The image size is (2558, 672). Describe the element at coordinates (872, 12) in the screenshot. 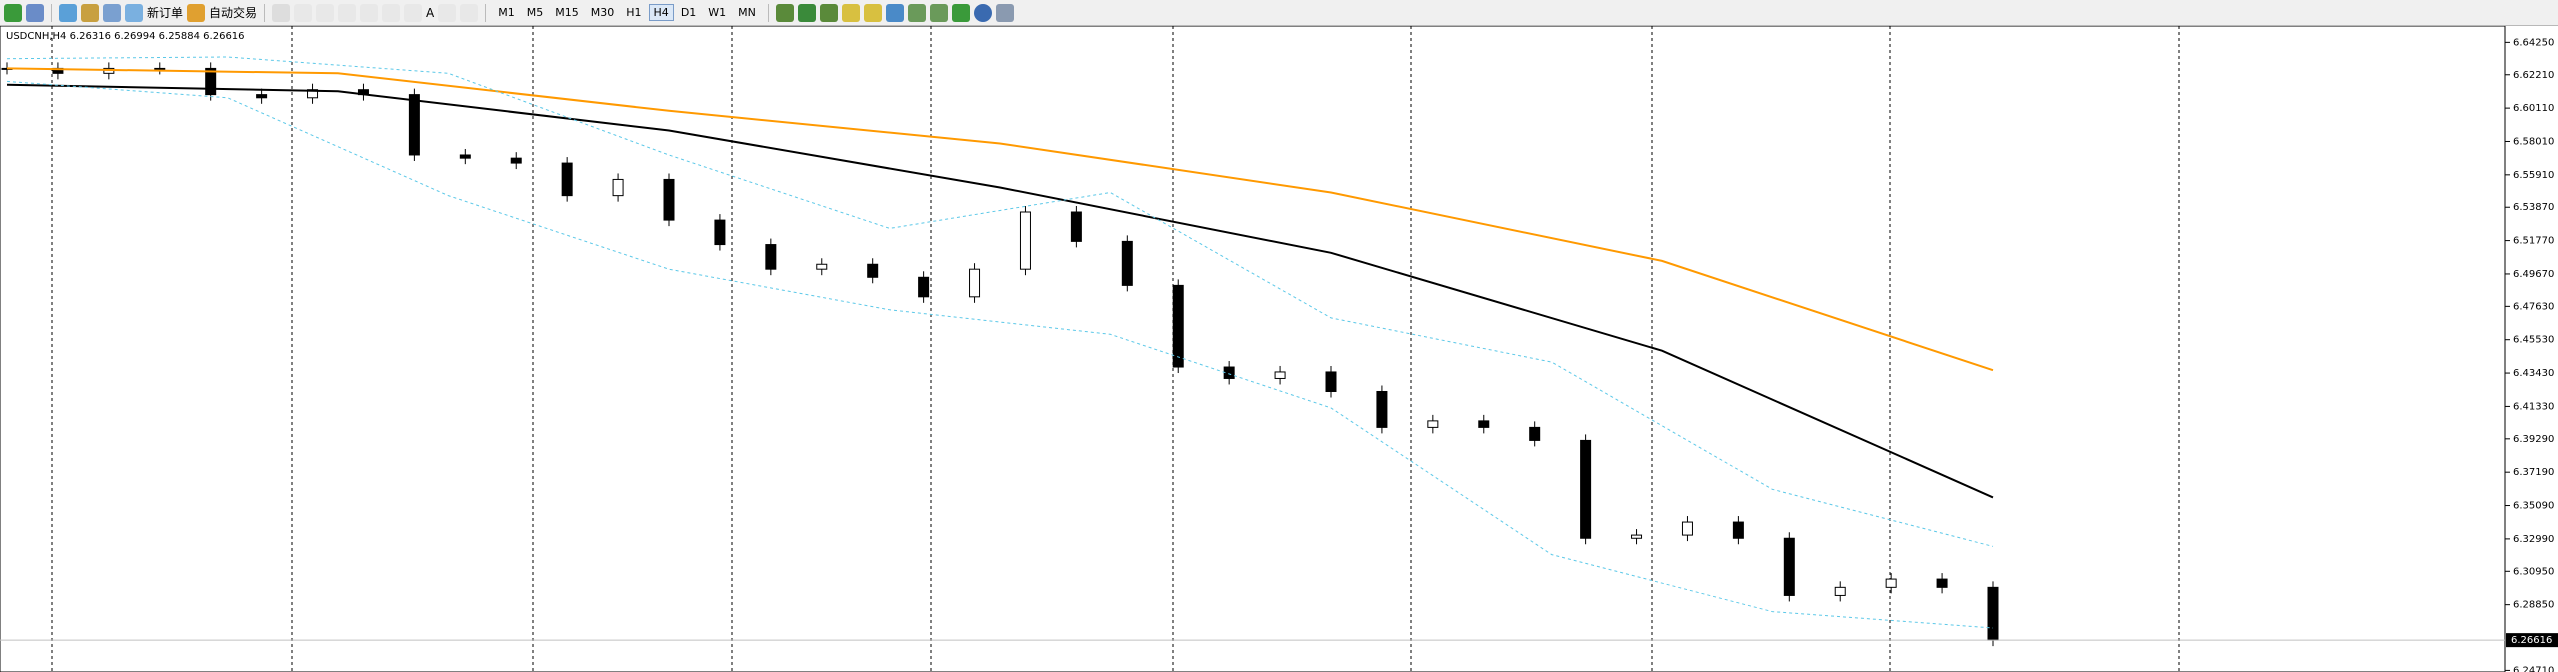

I see `zoom-out` at that location.